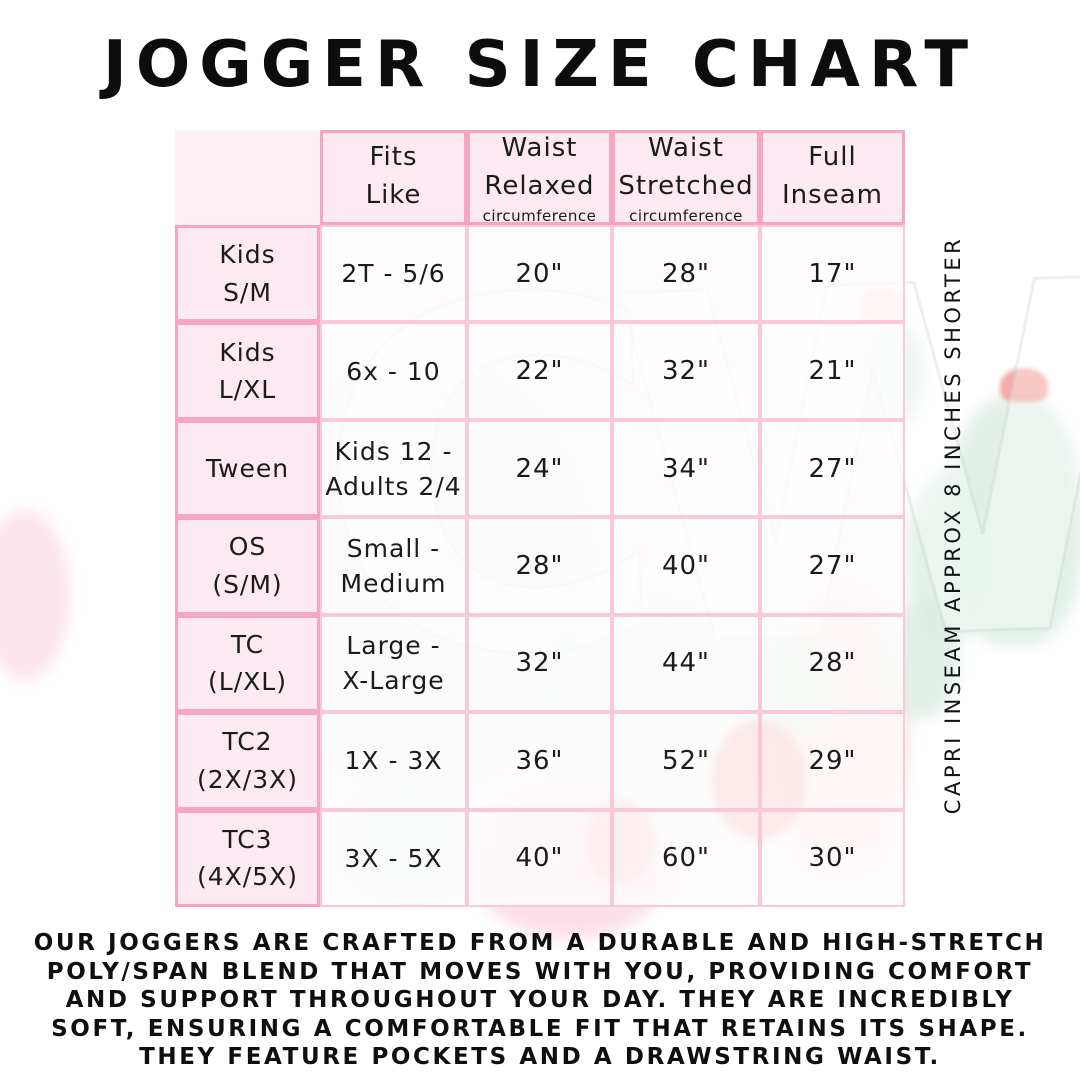 Image resolution: width=1080 pixels, height=1080 pixels. Describe the element at coordinates (1024, 385) in the screenshot. I see `cactus-flower-illustration` at that location.